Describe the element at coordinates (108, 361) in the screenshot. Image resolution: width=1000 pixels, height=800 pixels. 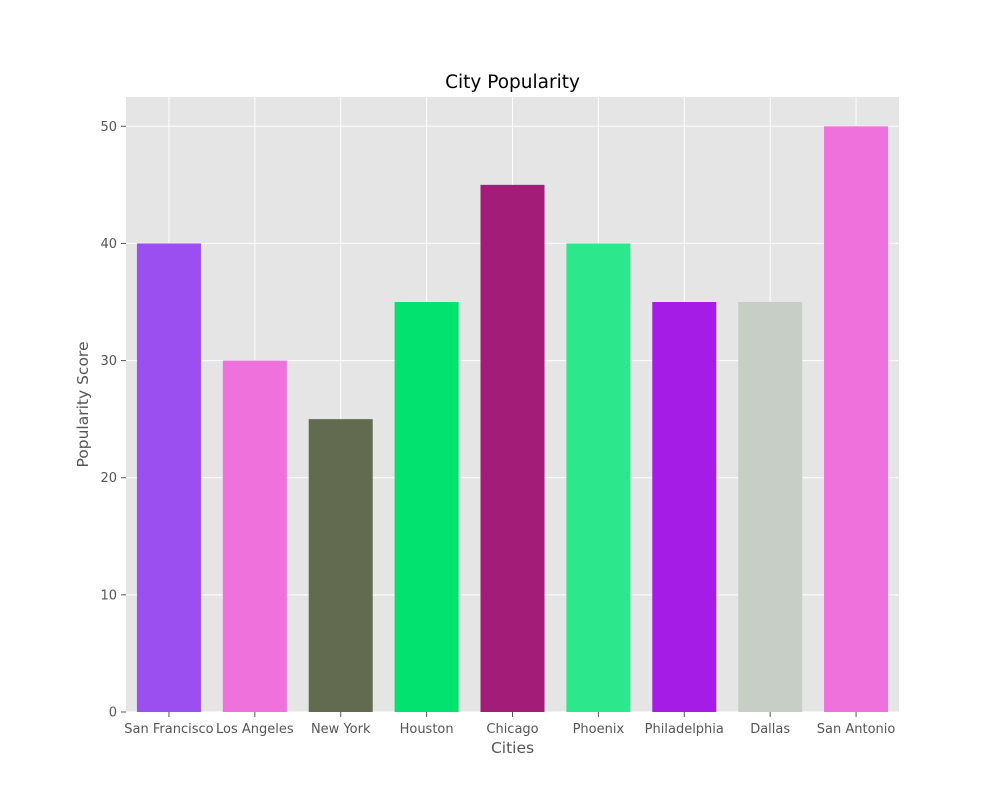
I see `y-tick-label: 30` at that location.